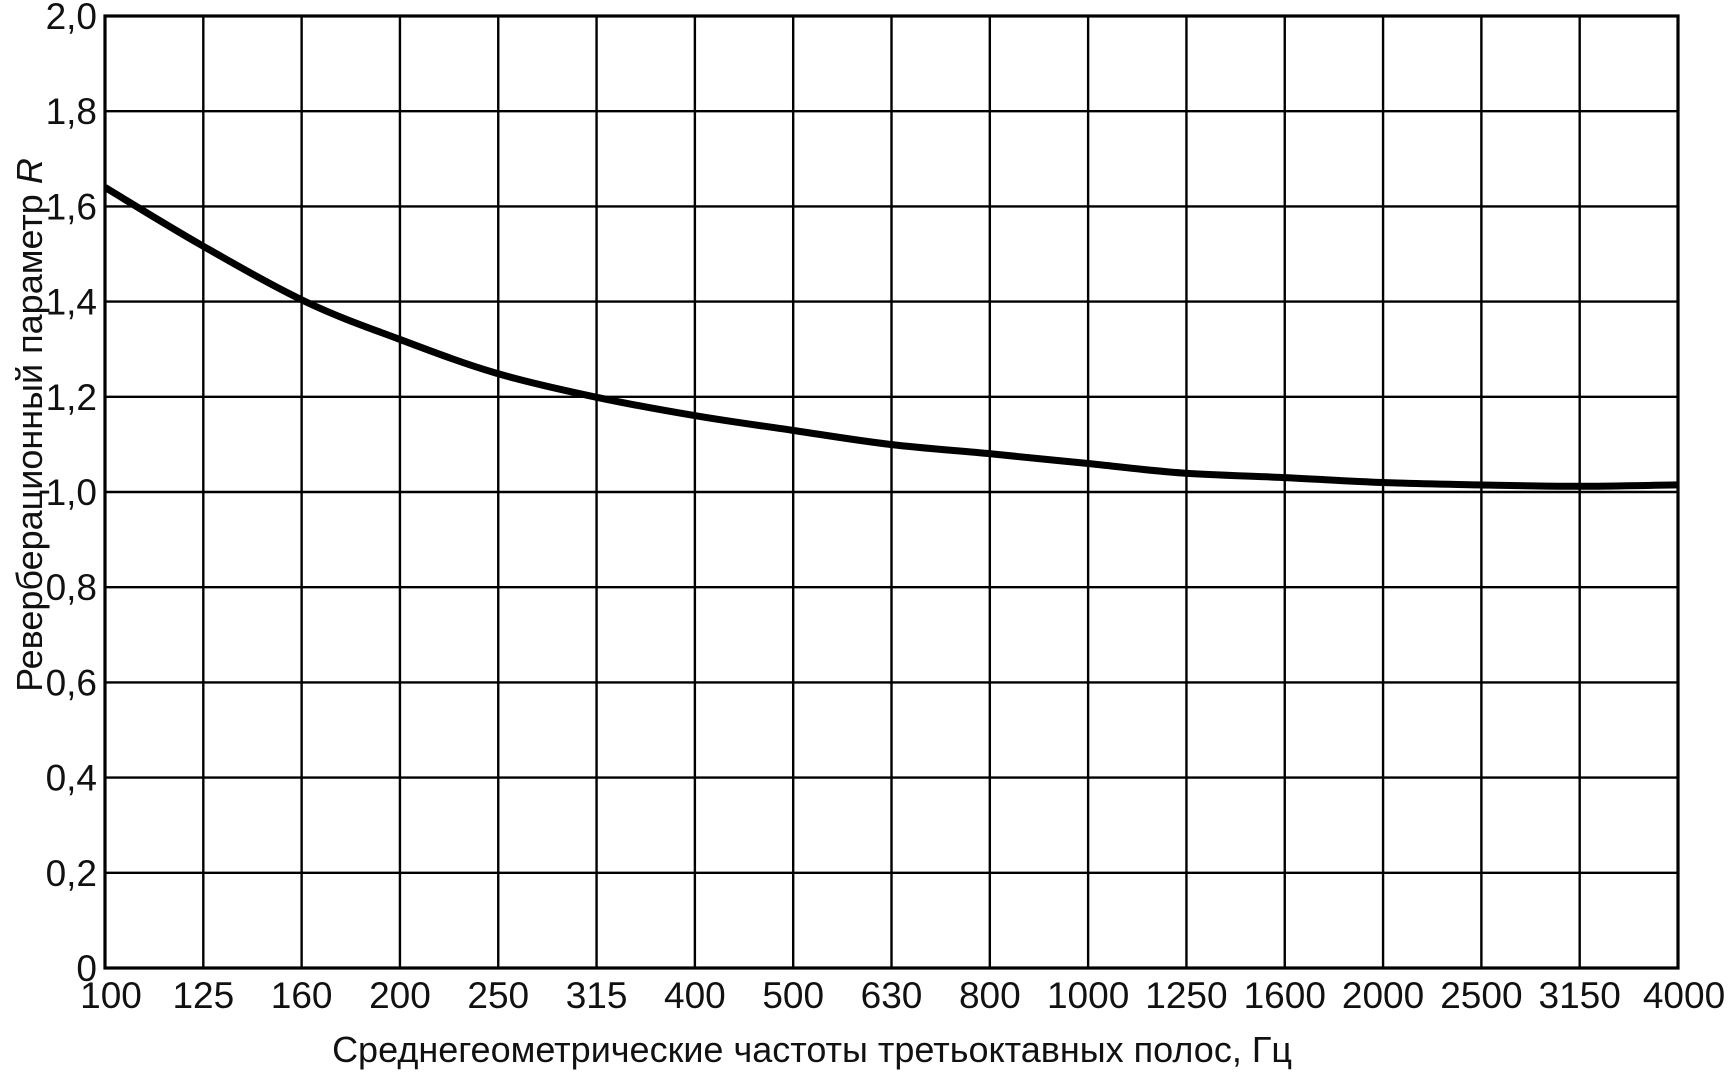  I want to click on y-tick-label: 0, so click(86, 968).